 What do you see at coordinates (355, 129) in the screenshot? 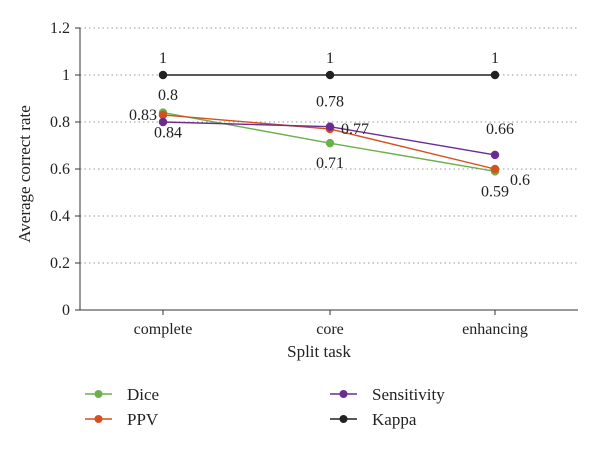
I see `data-label-ppv: 0.77` at bounding box center [355, 129].